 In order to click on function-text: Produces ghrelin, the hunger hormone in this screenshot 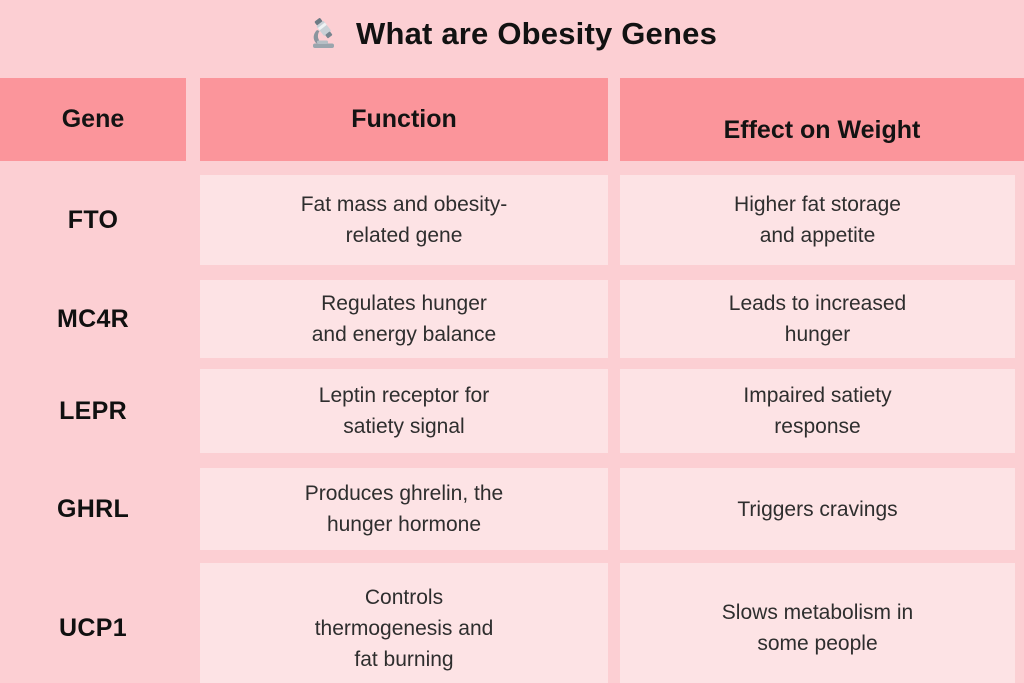, I will do `click(404, 509)`.